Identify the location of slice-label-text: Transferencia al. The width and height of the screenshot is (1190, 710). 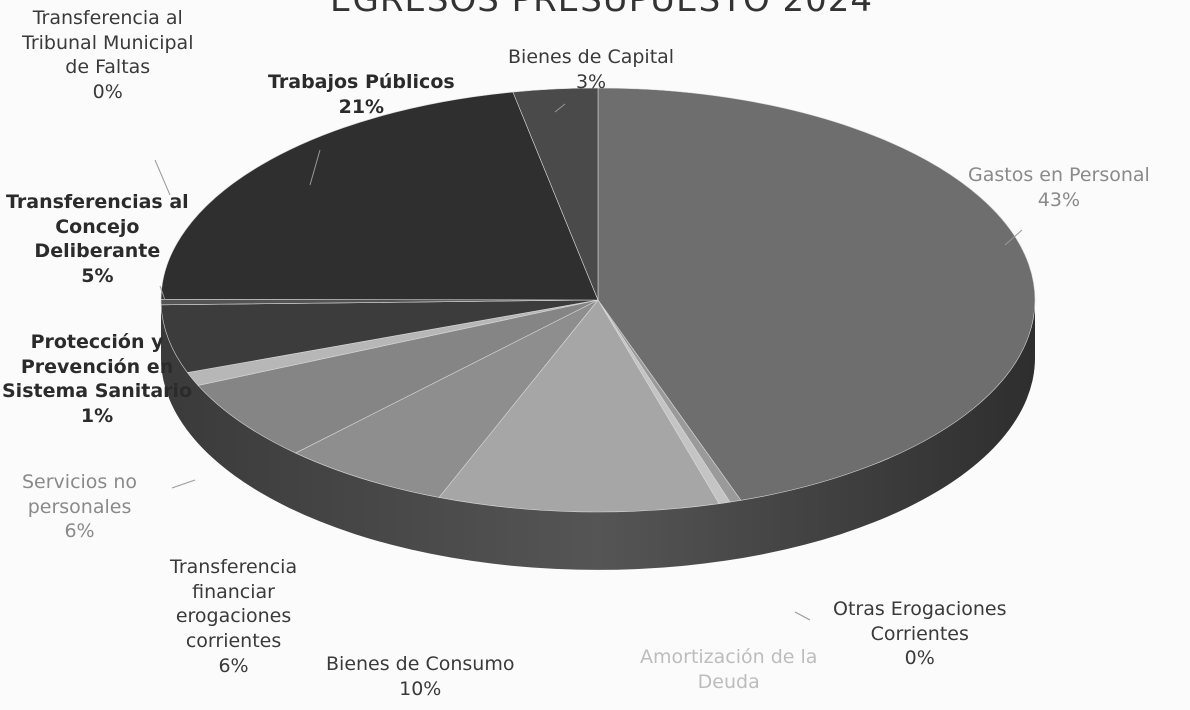
(107, 18).